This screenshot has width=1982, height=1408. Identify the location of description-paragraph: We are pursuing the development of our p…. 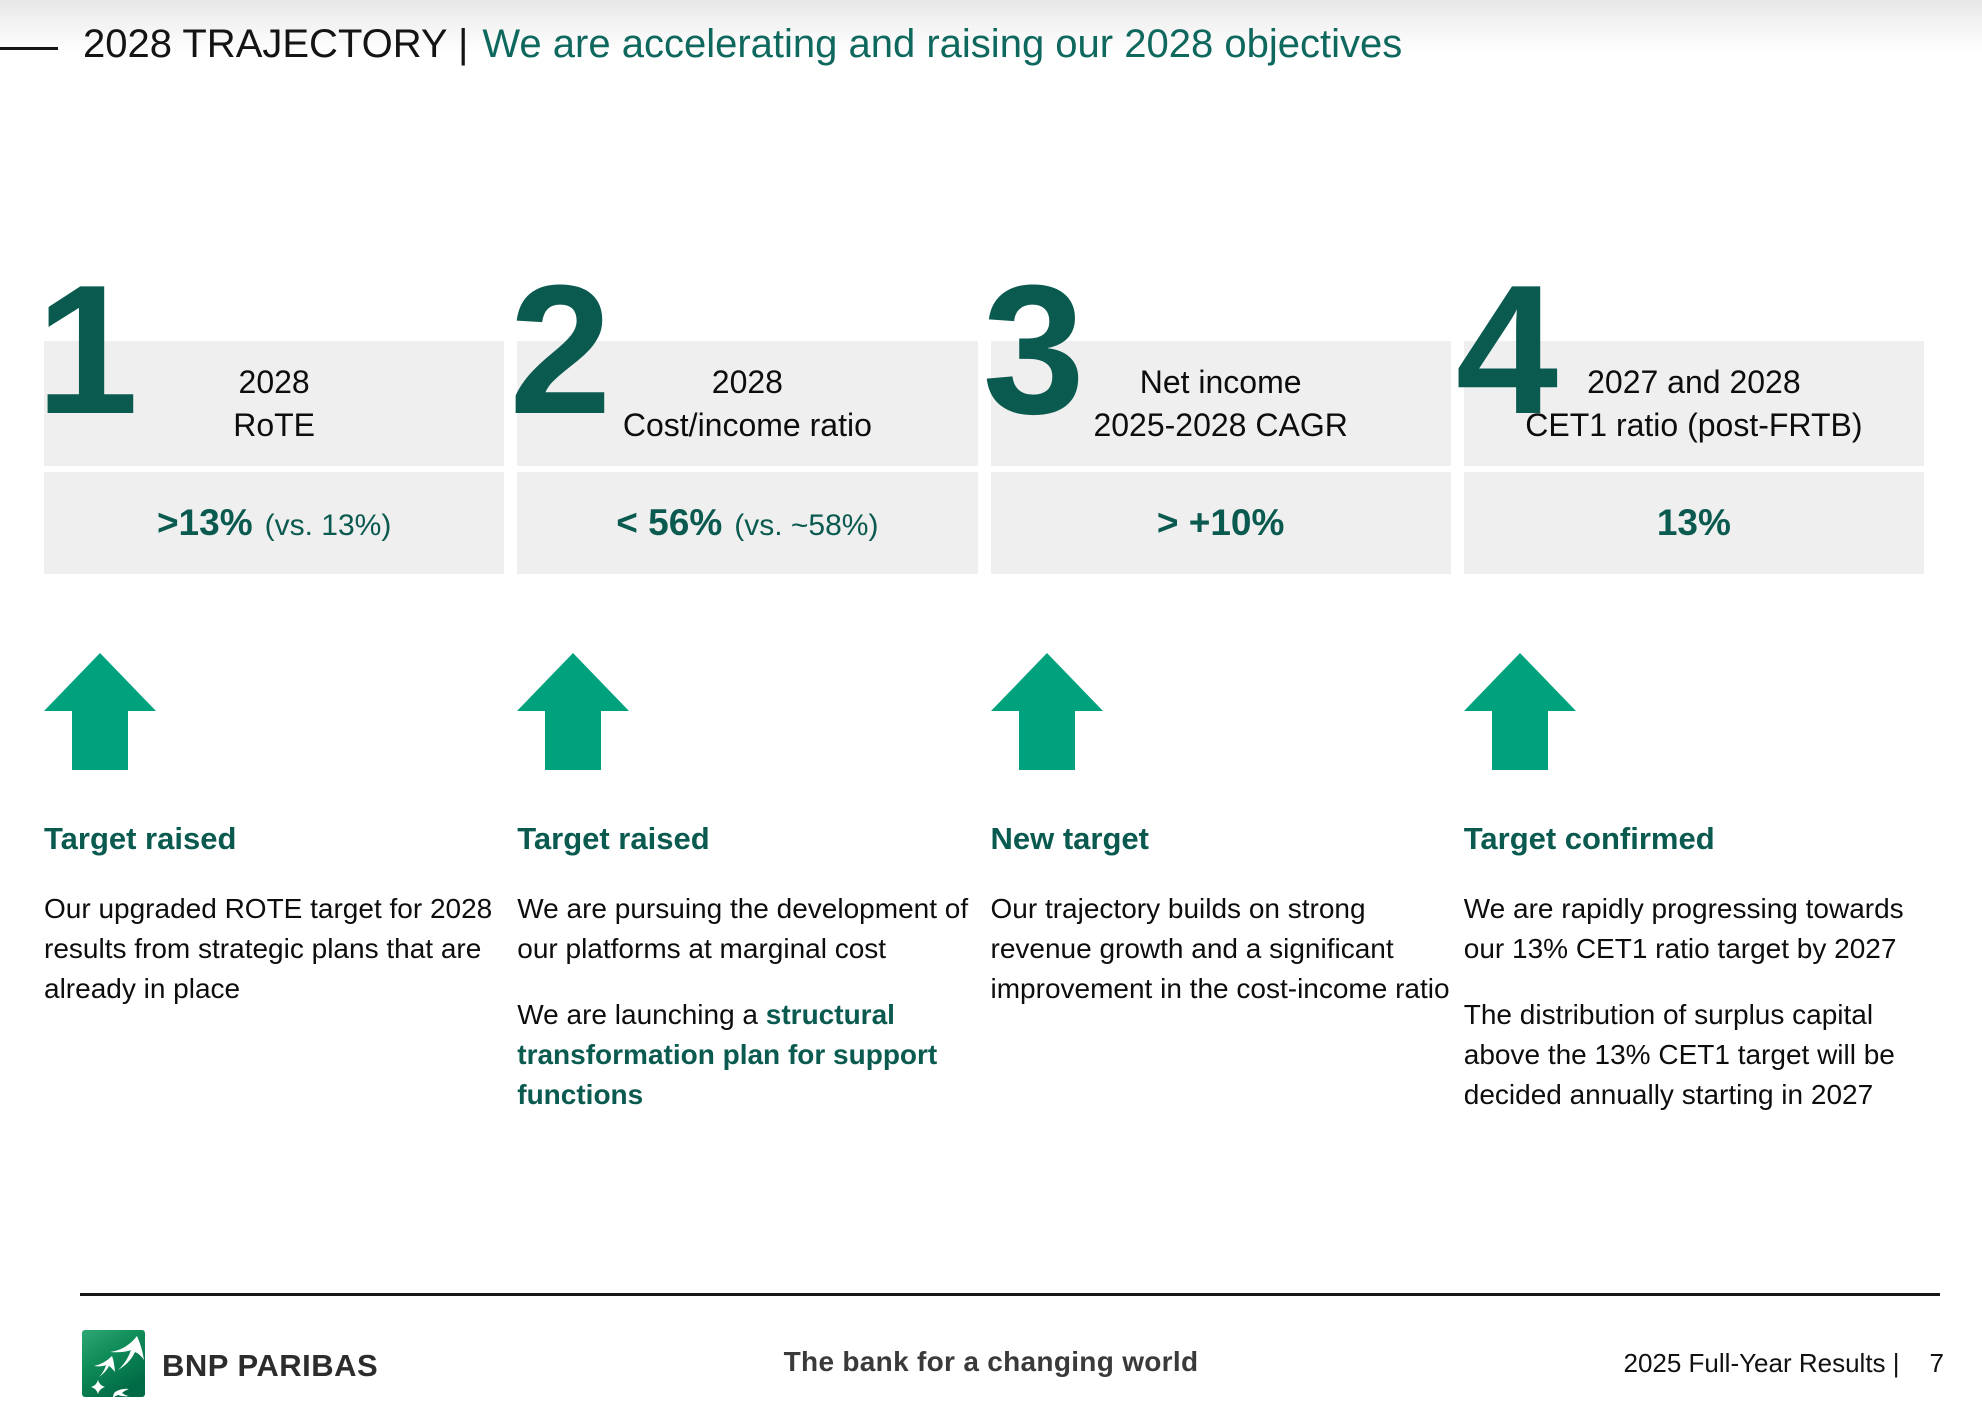
(743, 929).